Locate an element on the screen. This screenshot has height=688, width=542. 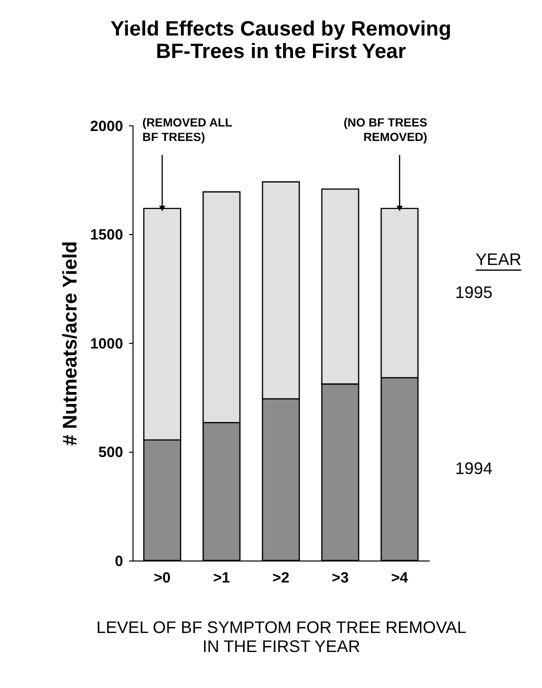
text: 1994 is located at coordinates (473, 468).